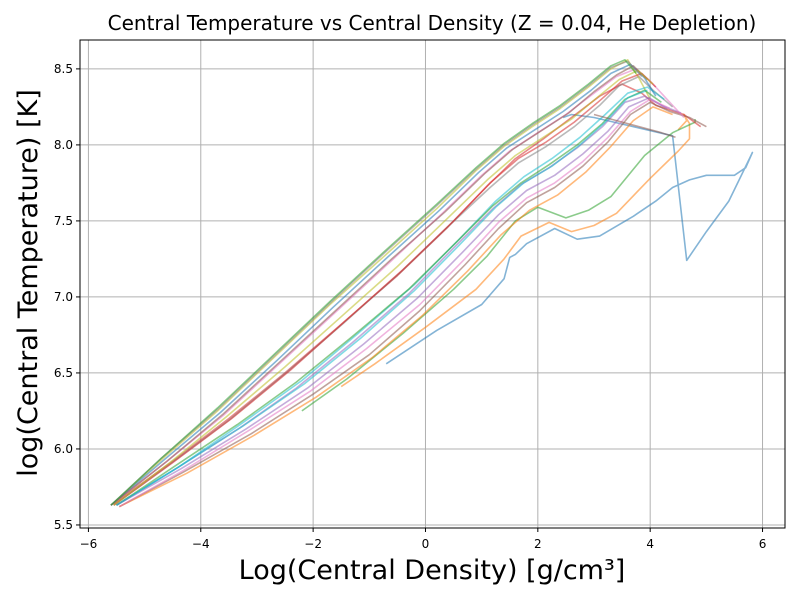  Describe the element at coordinates (63, 297) in the screenshot. I see `y-tick-label: 7.0` at that location.